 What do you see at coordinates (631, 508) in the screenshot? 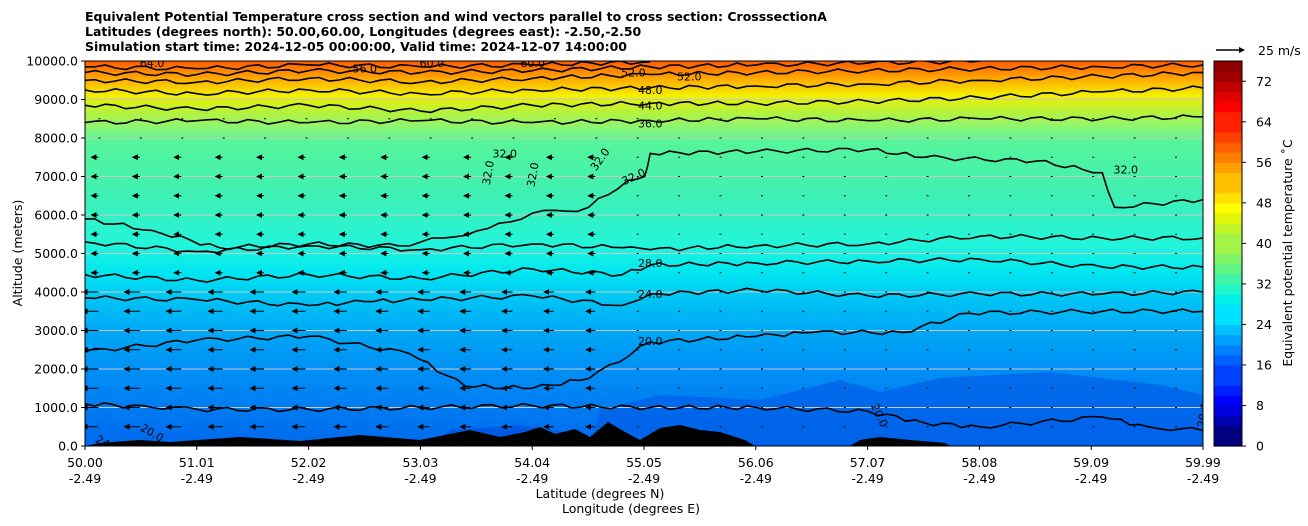
I see `x-axis-label-lon: Longitude (degrees E)` at bounding box center [631, 508].